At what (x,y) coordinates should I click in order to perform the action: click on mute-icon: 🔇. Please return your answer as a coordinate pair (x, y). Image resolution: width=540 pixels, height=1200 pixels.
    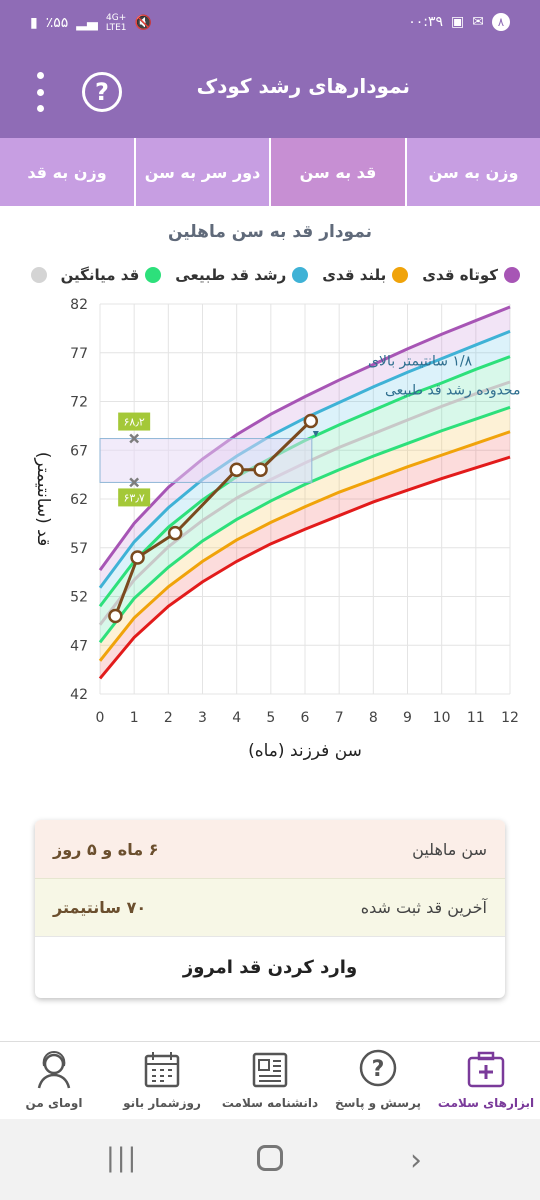
    Looking at the image, I should click on (143, 23).